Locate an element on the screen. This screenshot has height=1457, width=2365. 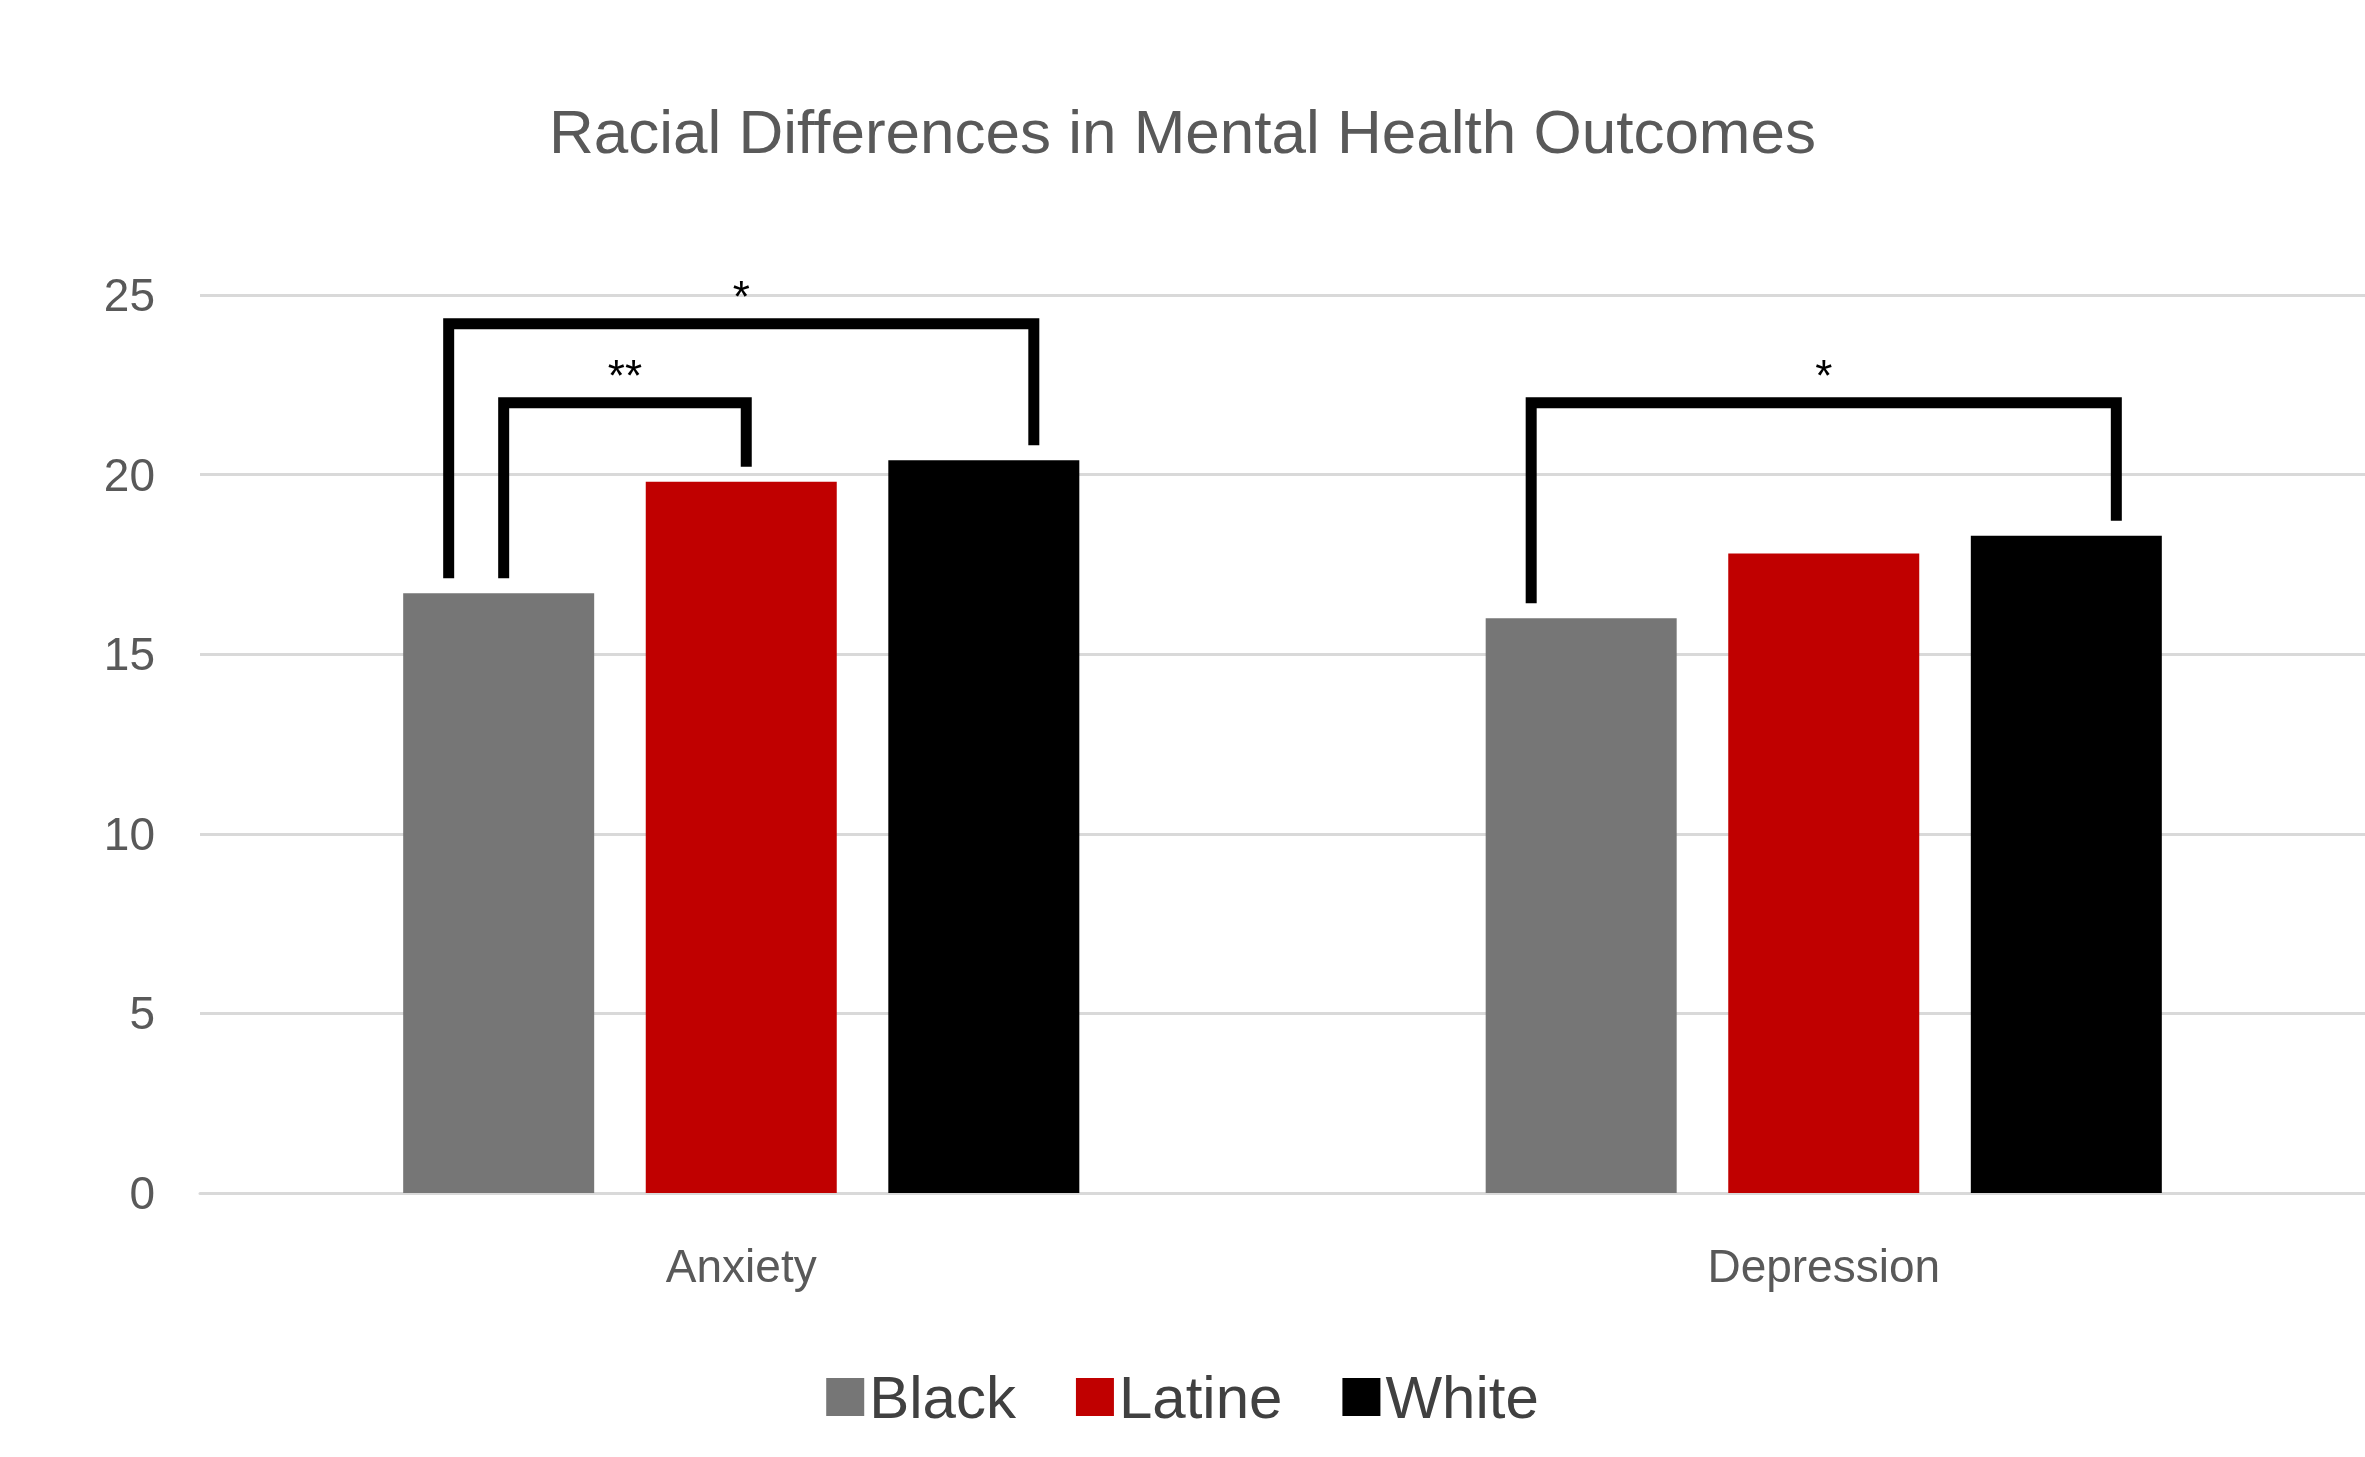
y-tick-label: 5 is located at coordinates (142, 1013).